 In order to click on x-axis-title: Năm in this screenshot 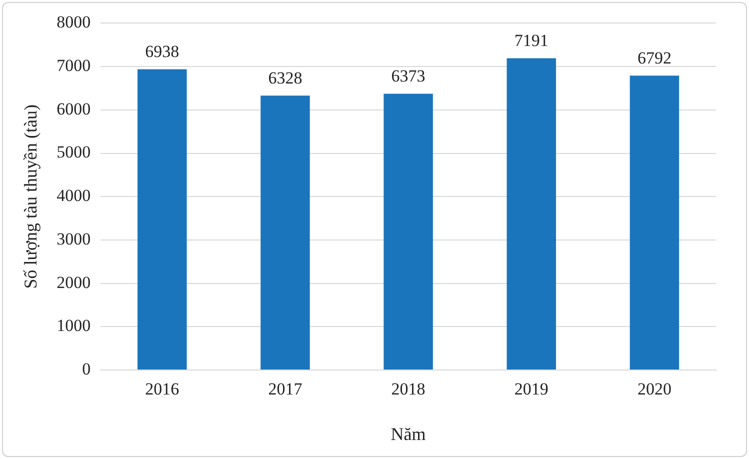, I will do `click(408, 434)`.